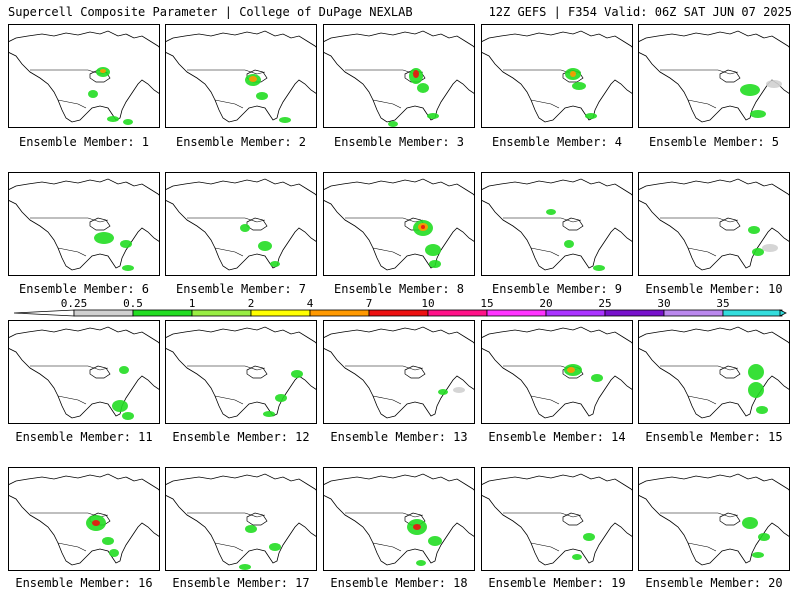 This screenshot has width=800, height=600. I want to click on ensemble-member-label: Ensemble Member: 9, so click(557, 289).